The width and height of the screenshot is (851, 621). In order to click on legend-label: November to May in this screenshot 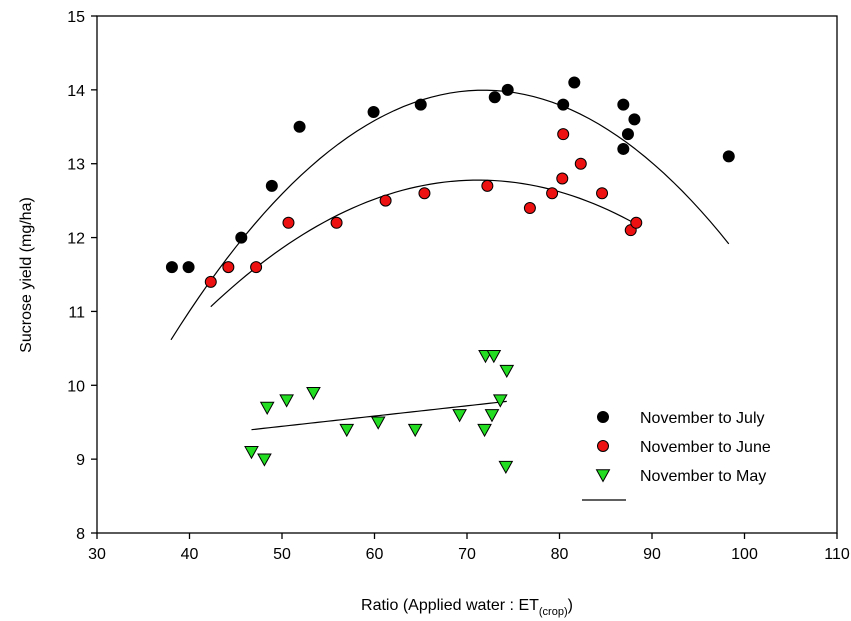, I will do `click(703, 476)`.